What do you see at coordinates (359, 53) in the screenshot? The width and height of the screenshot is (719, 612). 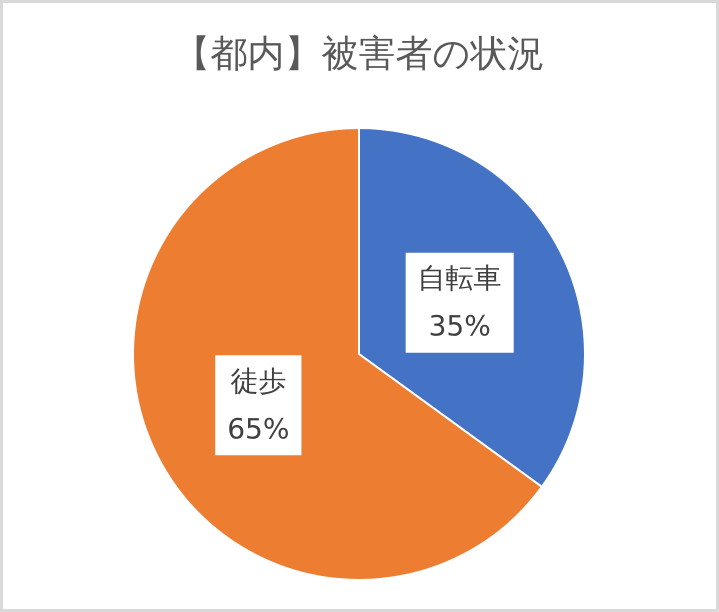 I see `chart-title: 【都内】被害者の状況` at bounding box center [359, 53].